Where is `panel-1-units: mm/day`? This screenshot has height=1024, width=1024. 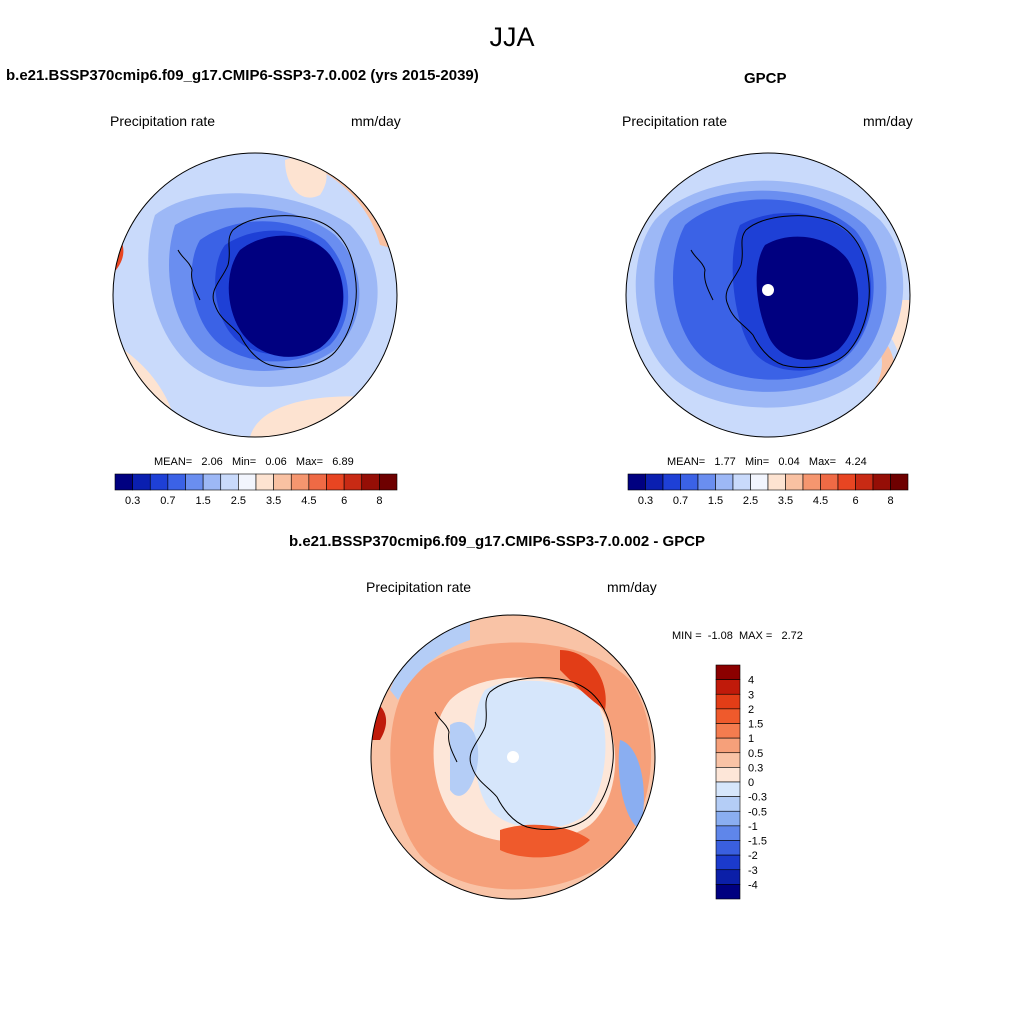
panel-1-units: mm/day is located at coordinates (376, 121).